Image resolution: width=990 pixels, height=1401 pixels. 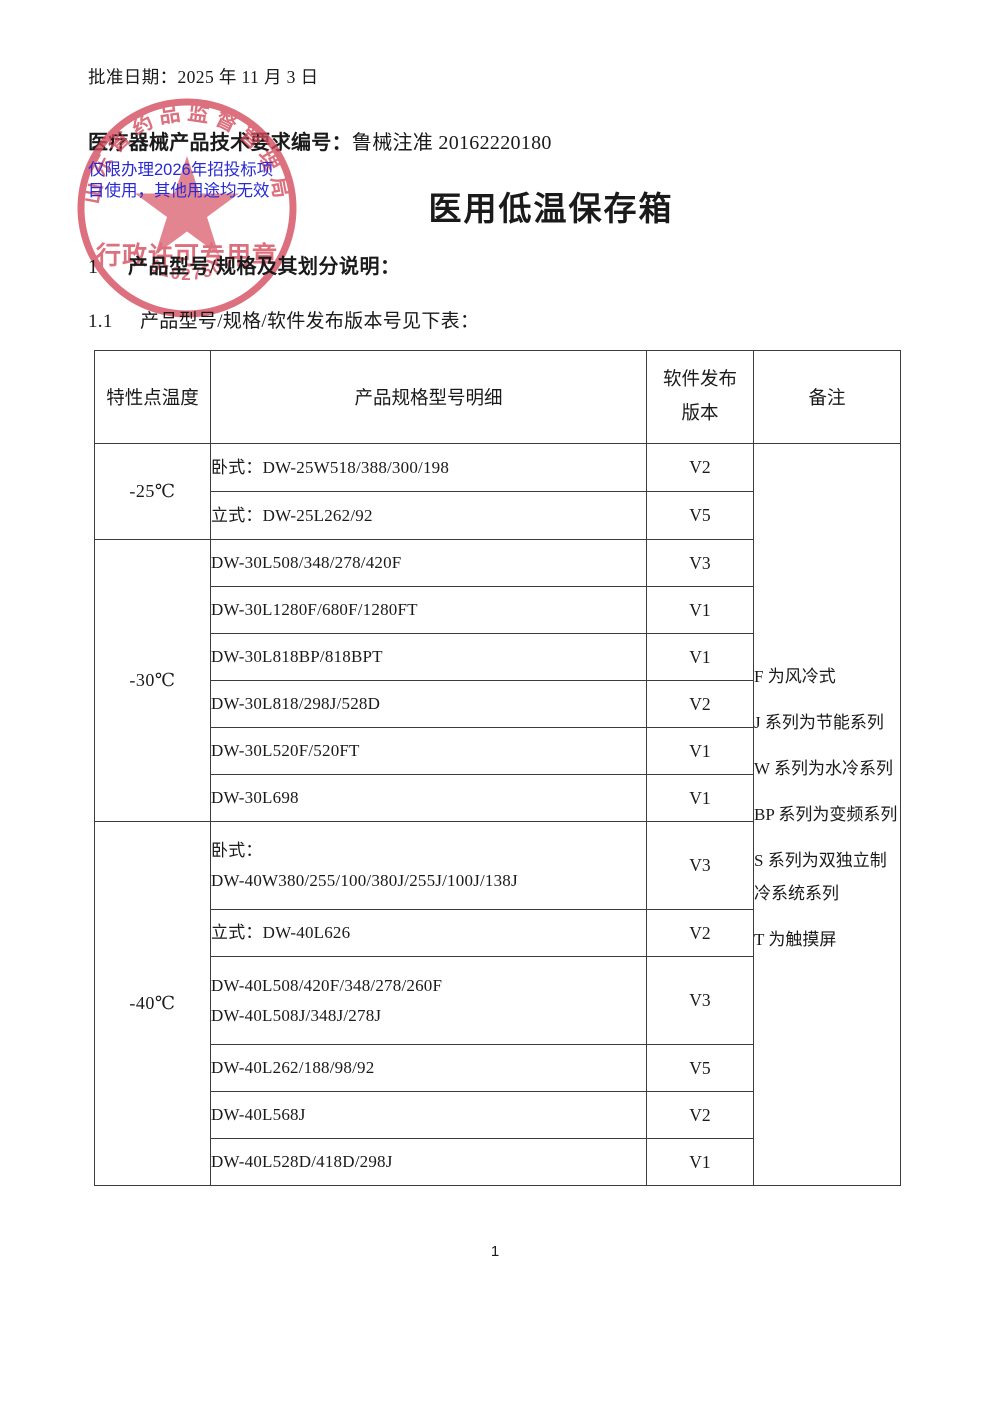 I want to click on specification-line: DW-40L568J, so click(x=258, y=1114).